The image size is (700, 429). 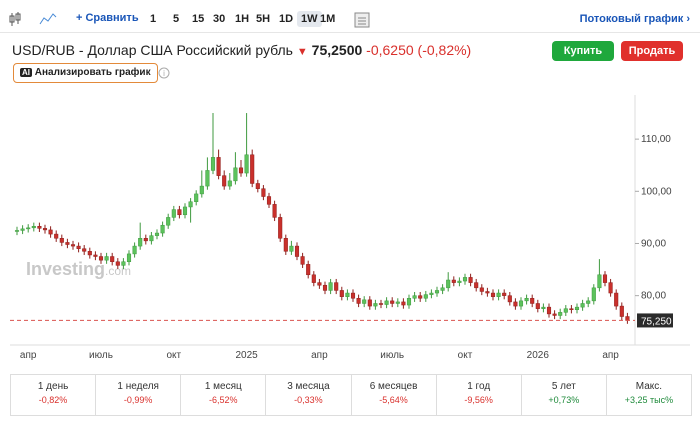 I want to click on timeframe-button: 30, so click(x=219, y=19).